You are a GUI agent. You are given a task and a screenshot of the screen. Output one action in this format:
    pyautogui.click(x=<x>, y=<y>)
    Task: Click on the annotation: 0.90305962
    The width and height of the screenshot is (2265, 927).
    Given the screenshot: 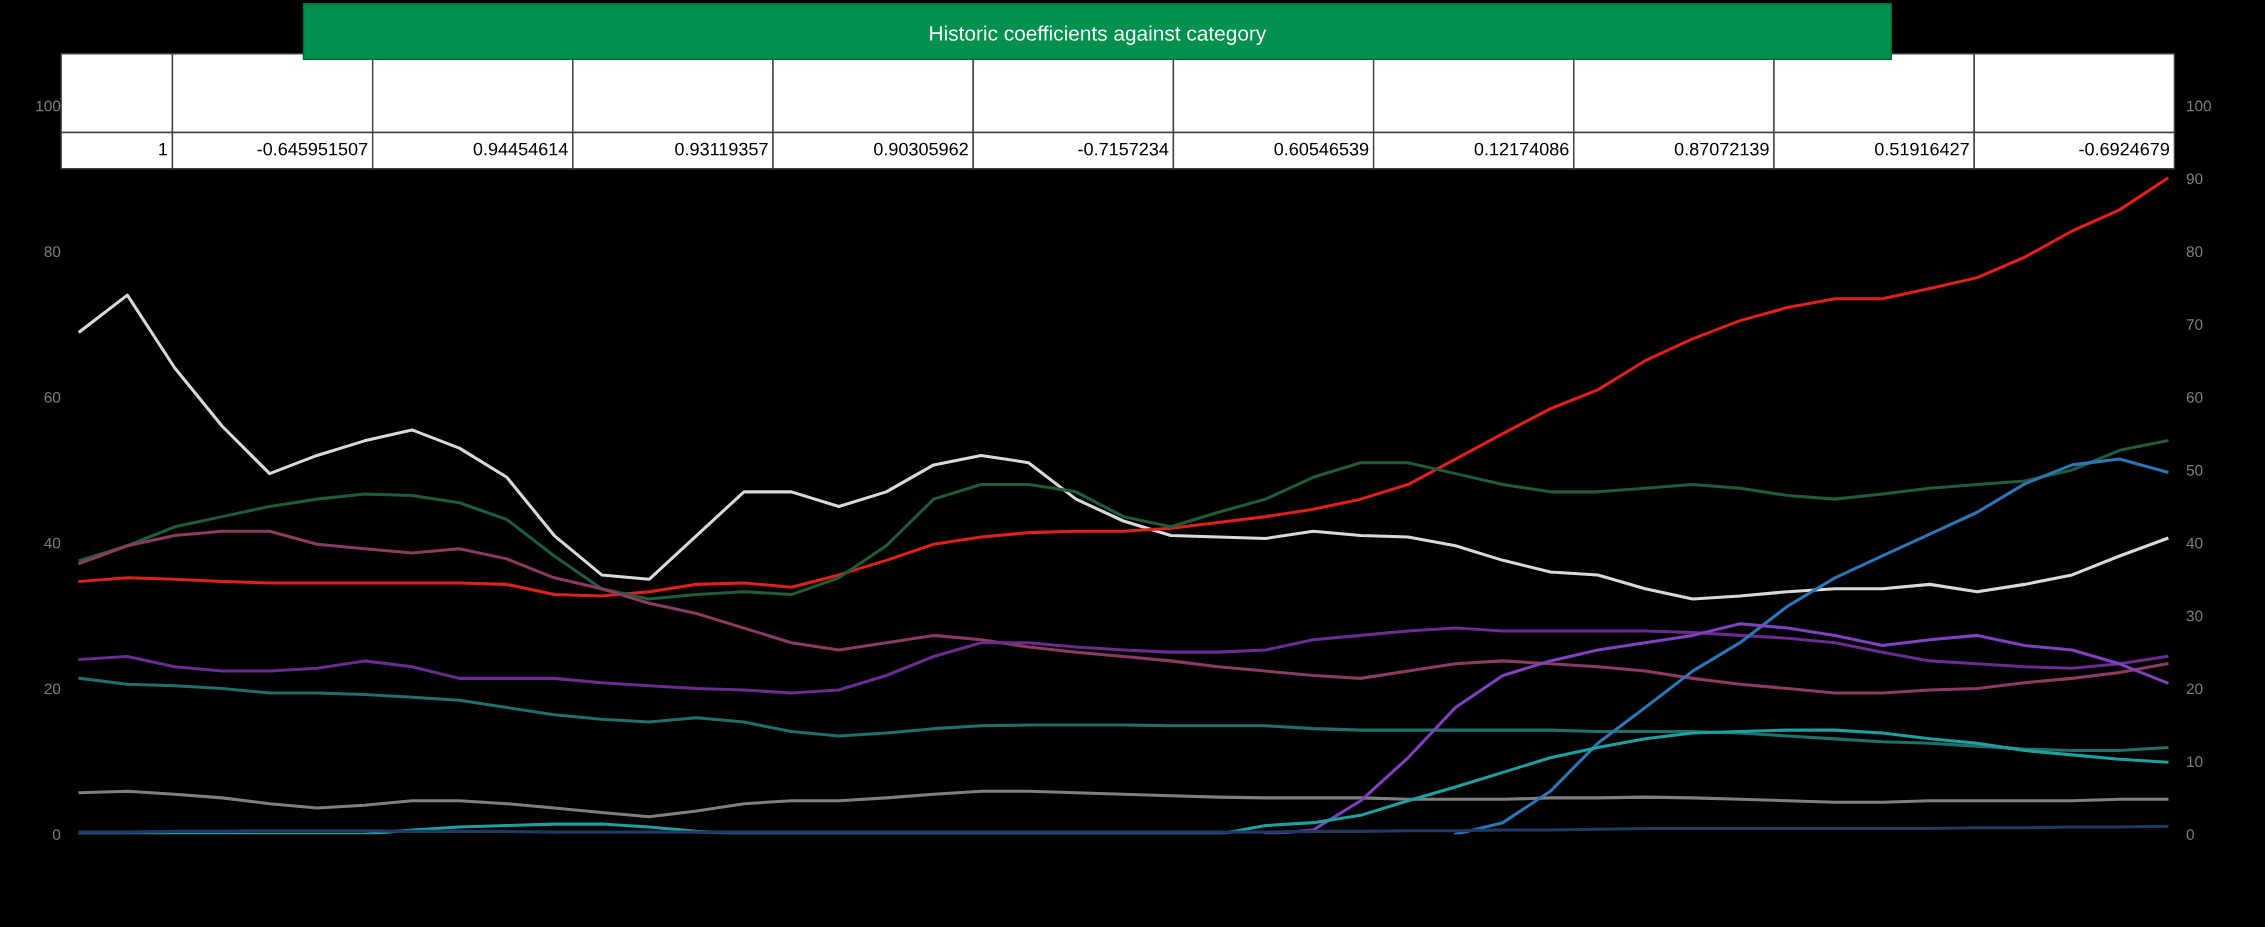 What is the action you would take?
    pyautogui.click(x=921, y=149)
    